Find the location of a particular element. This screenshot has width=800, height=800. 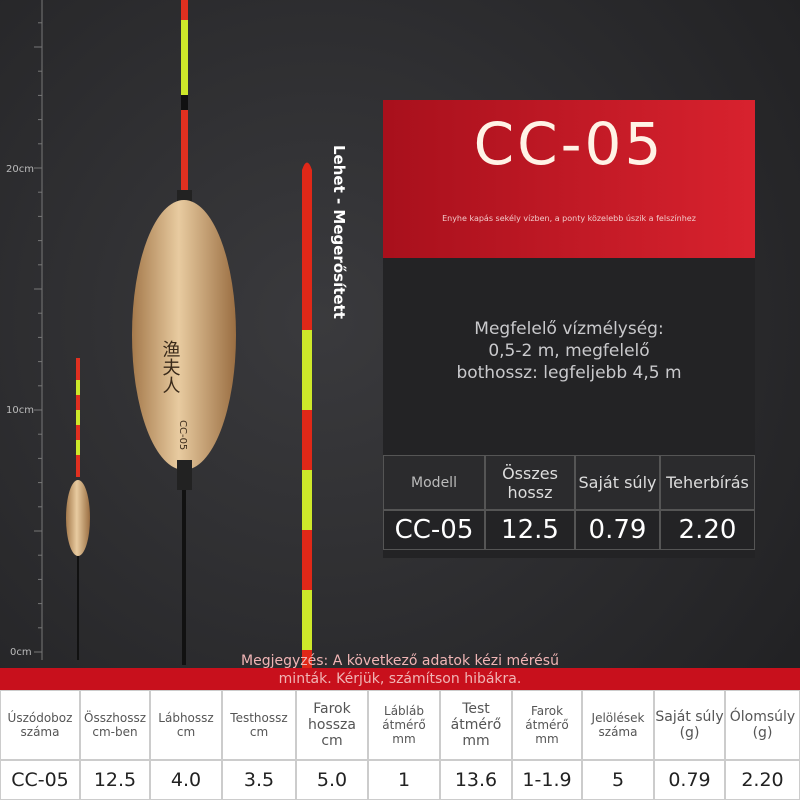

description-line: Megfelelő vízmélység: is located at coordinates (569, 329).